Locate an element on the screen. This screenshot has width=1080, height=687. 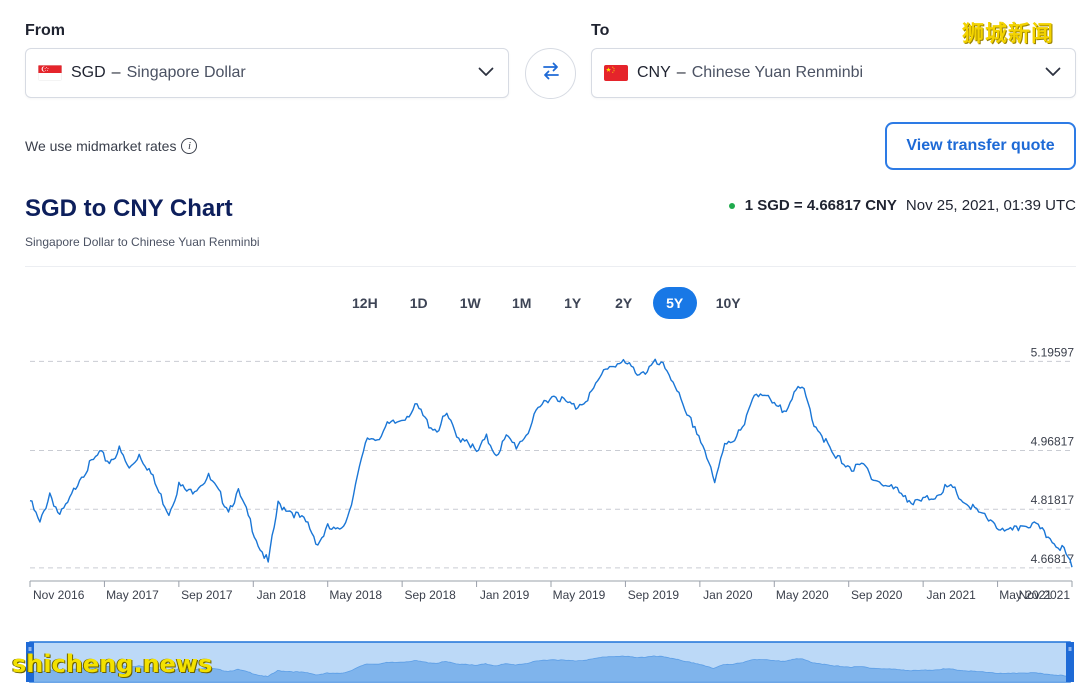
period-button-5y: 5Y is located at coordinates (674, 303).